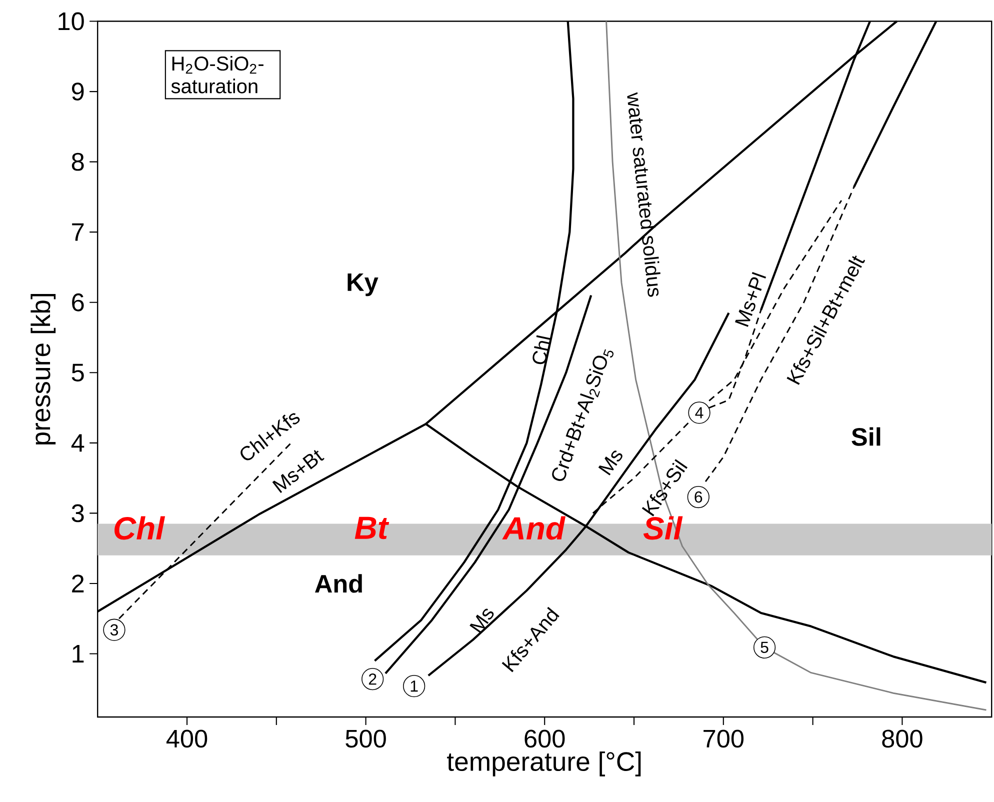 This screenshot has height=802, width=994. Describe the element at coordinates (187, 739) in the screenshot. I see `x-tick-label: 400` at that location.